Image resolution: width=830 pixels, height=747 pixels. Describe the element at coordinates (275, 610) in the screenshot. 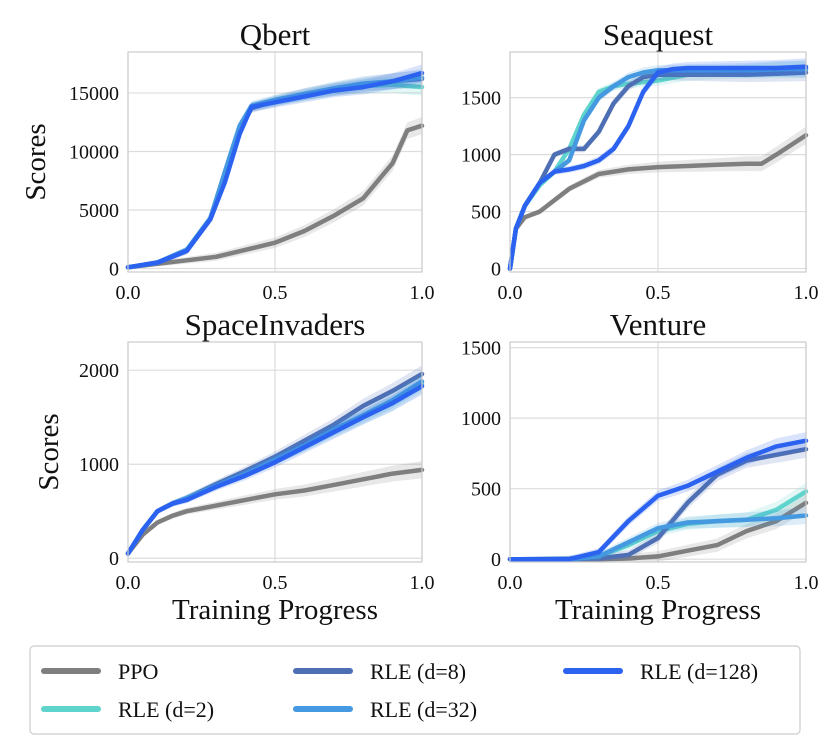

I see `panel-spaceinvaders-xlabel: Training Progress` at that location.